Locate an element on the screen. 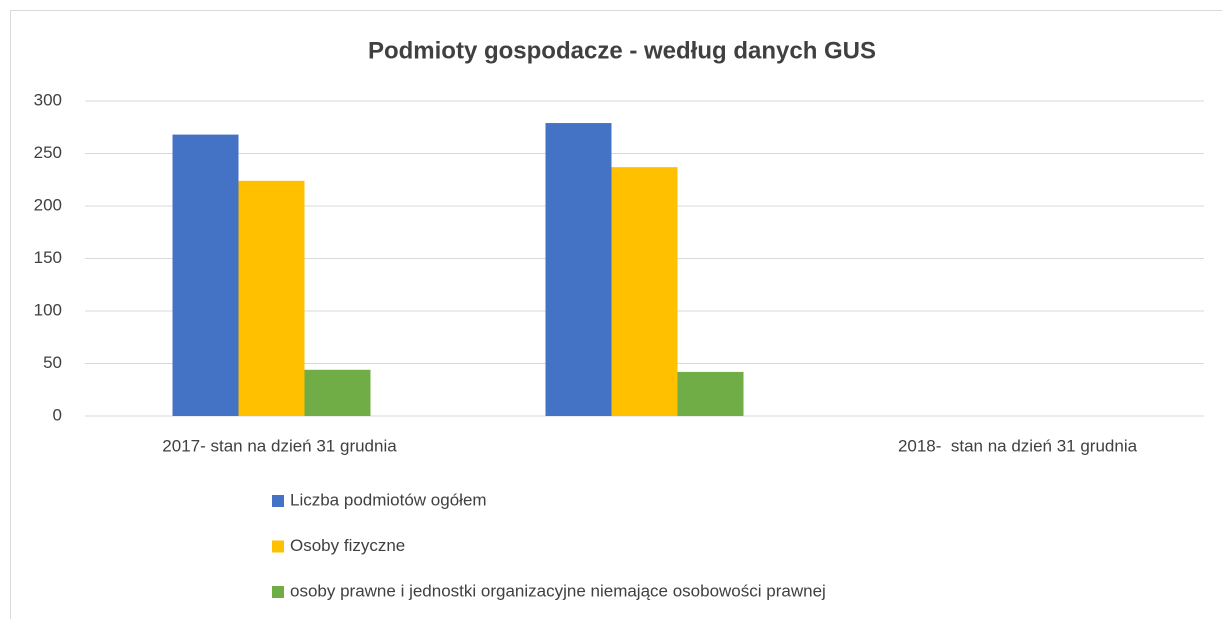  y-tick-label: 250 is located at coordinates (48, 152).